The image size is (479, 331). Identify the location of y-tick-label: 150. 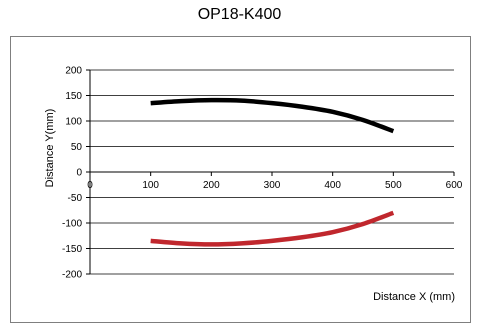
(73, 96).